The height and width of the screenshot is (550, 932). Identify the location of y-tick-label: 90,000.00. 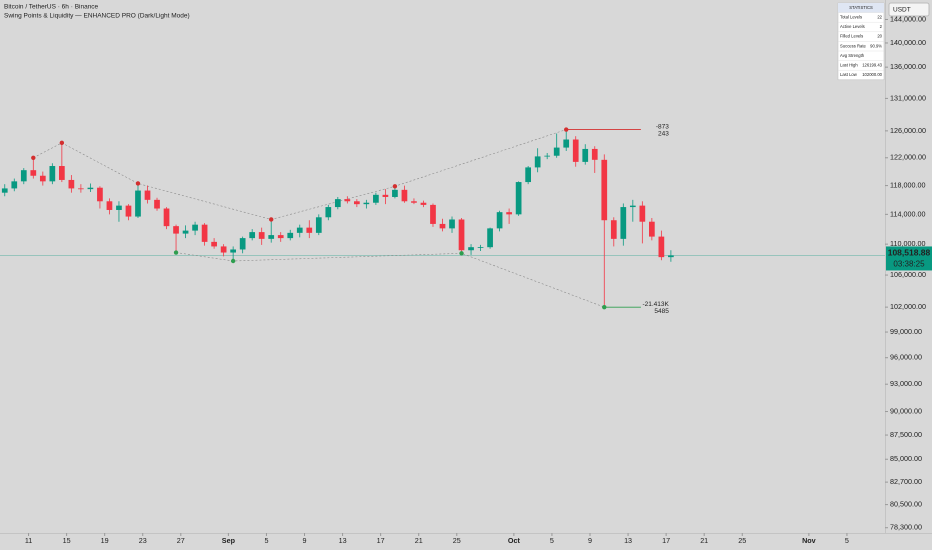
(906, 410).